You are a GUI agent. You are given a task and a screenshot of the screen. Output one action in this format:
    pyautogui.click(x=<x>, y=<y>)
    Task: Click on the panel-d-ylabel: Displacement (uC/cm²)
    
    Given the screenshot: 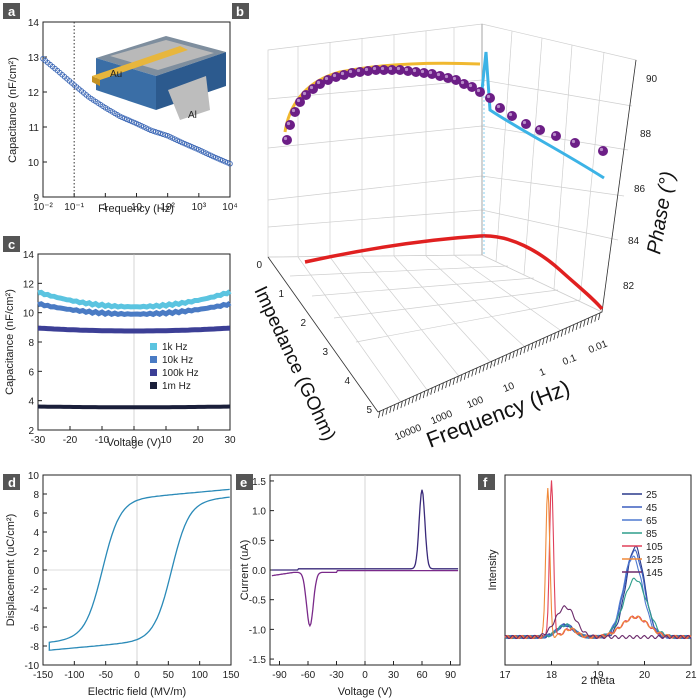 What is the action you would take?
    pyautogui.click(x=11, y=570)
    